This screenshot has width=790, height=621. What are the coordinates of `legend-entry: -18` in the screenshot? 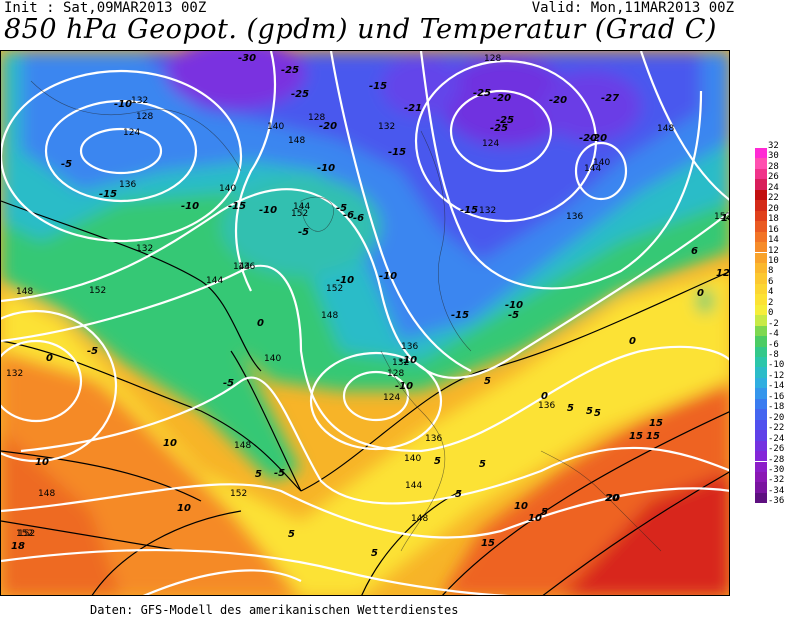 It's located at (772, 411).